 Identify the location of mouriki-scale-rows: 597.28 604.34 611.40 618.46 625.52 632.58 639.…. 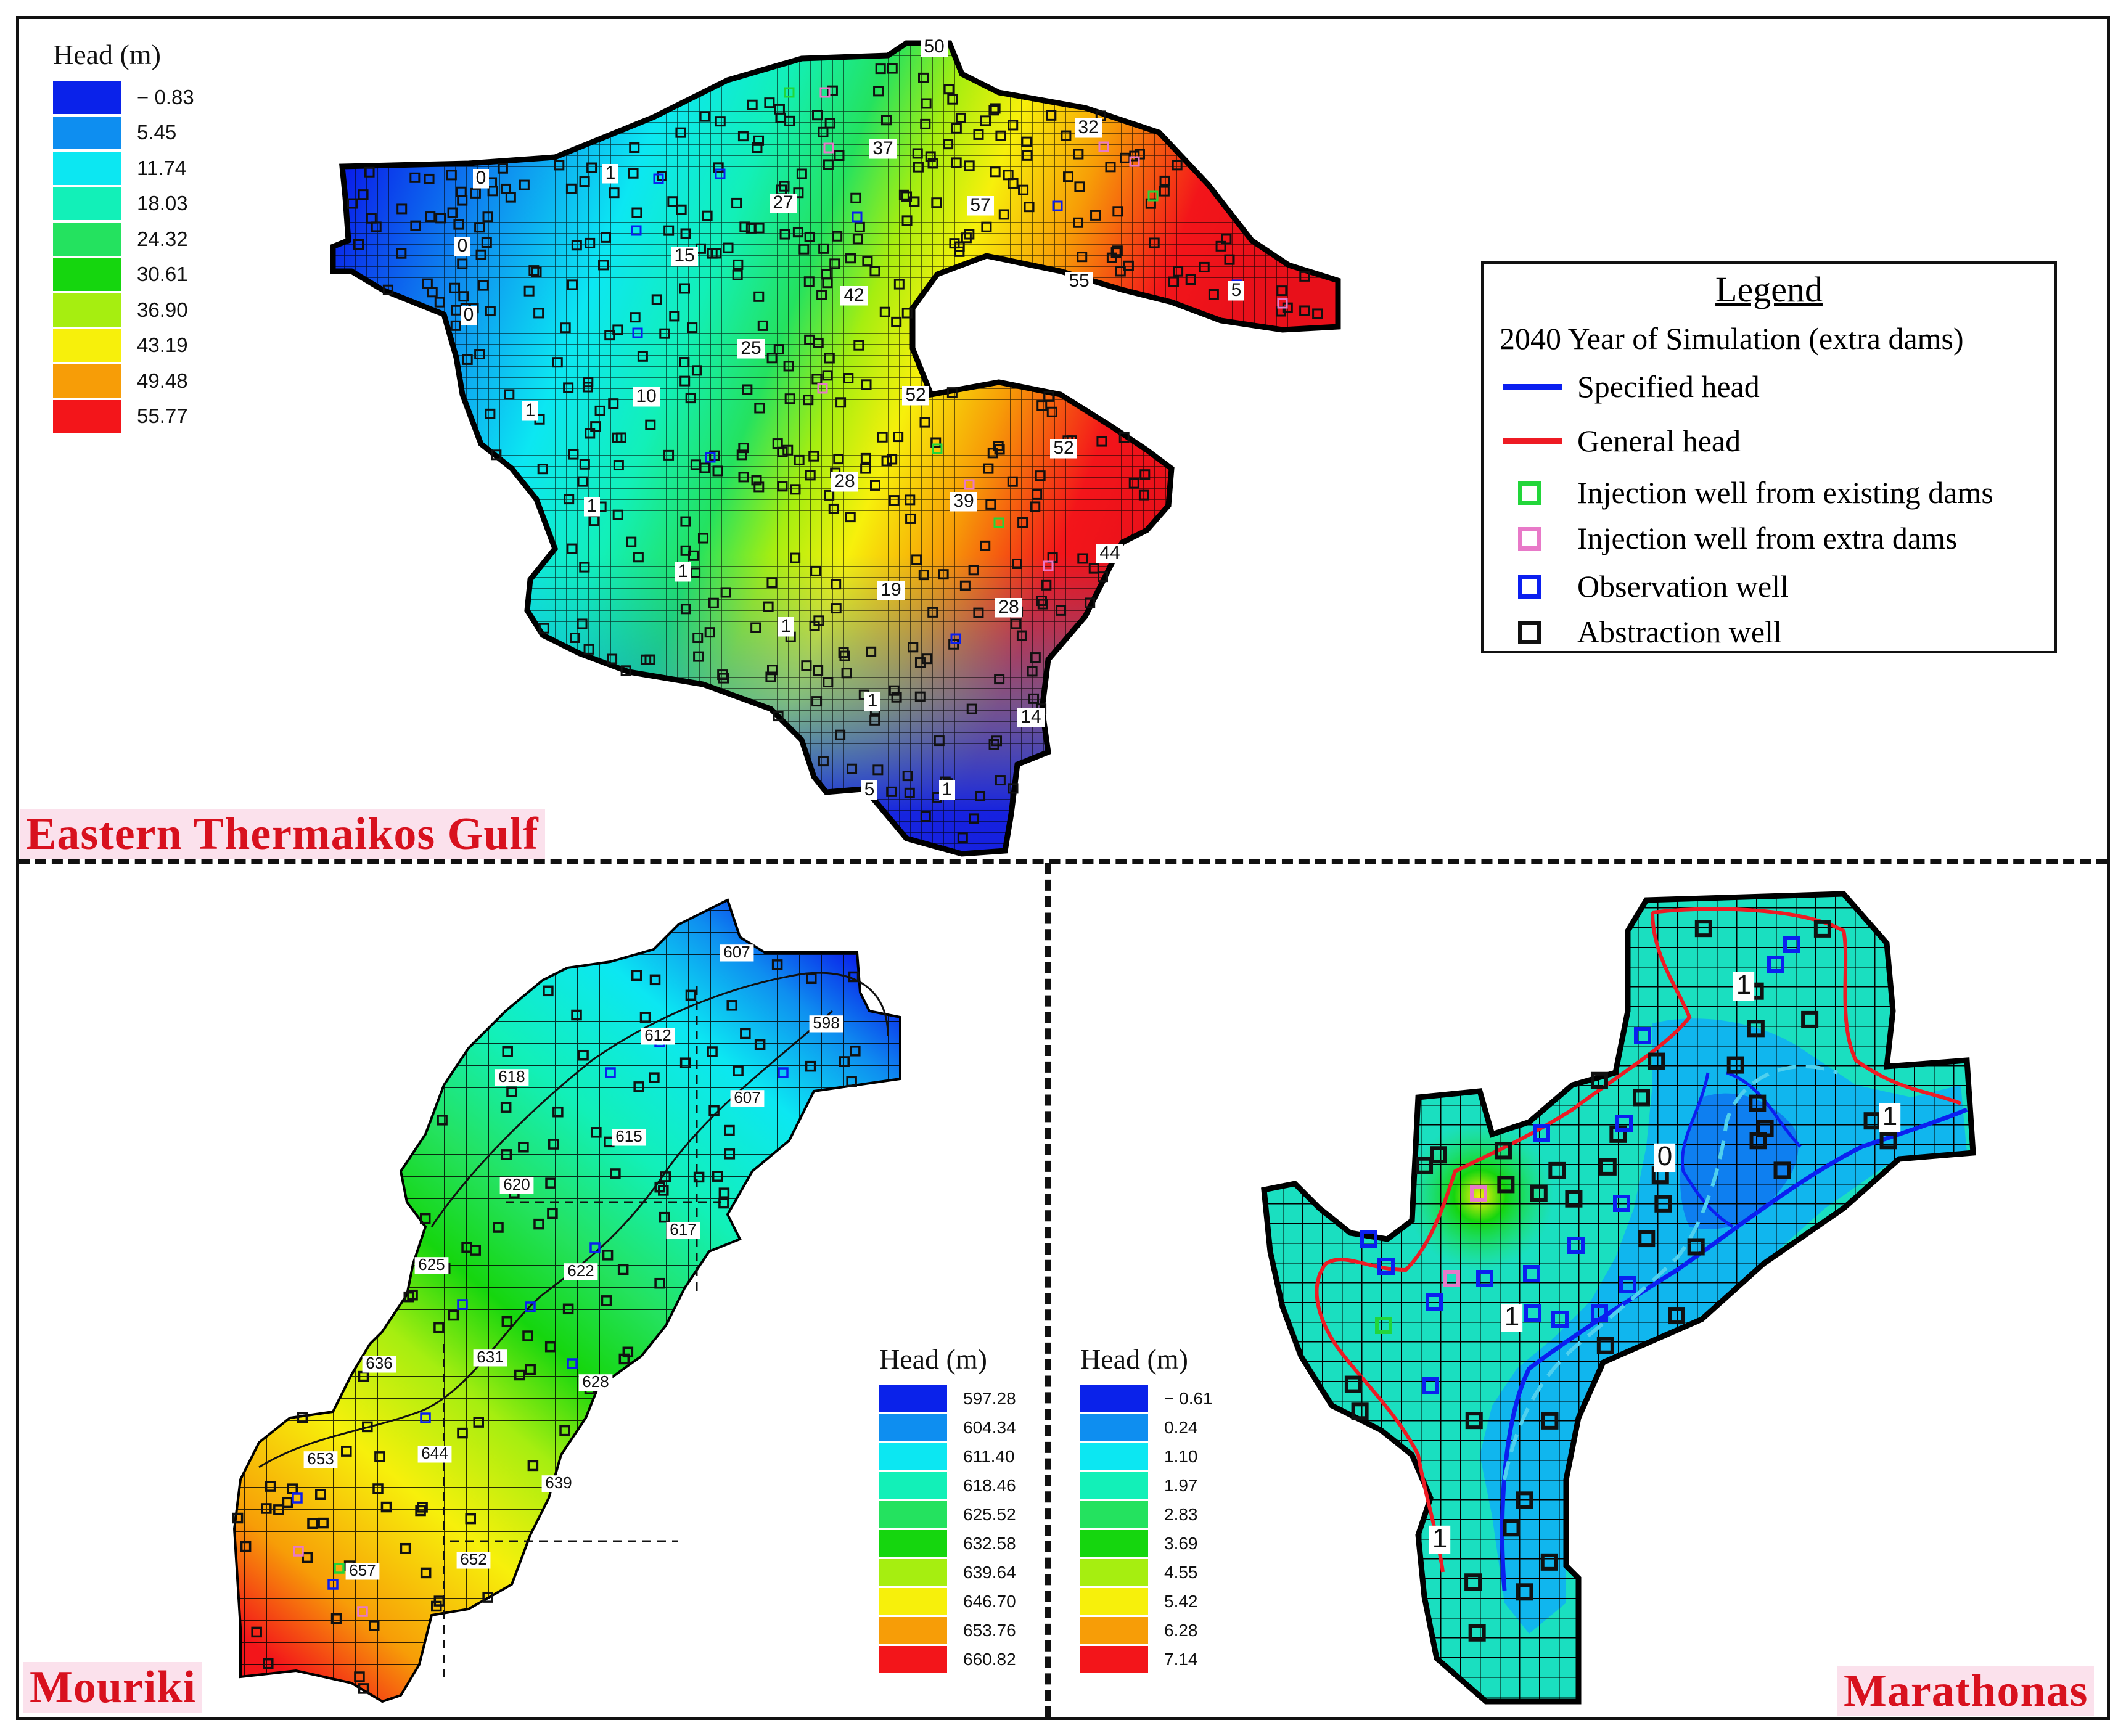
(947, 1529).